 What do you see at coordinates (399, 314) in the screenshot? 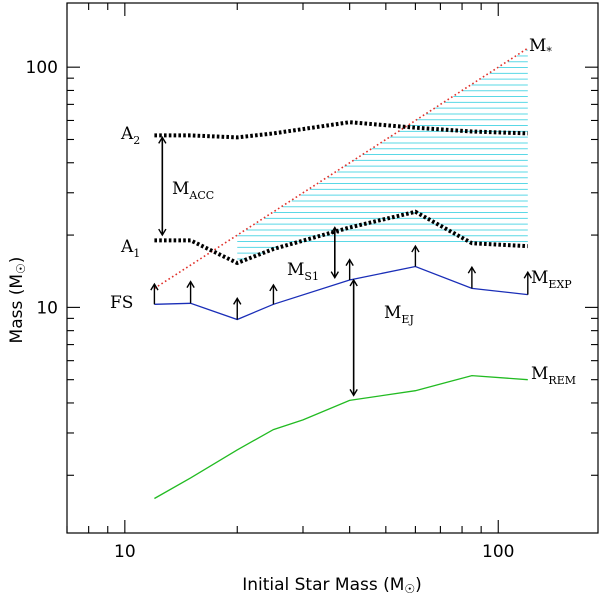
I see `label-mej: MEJ` at bounding box center [399, 314].